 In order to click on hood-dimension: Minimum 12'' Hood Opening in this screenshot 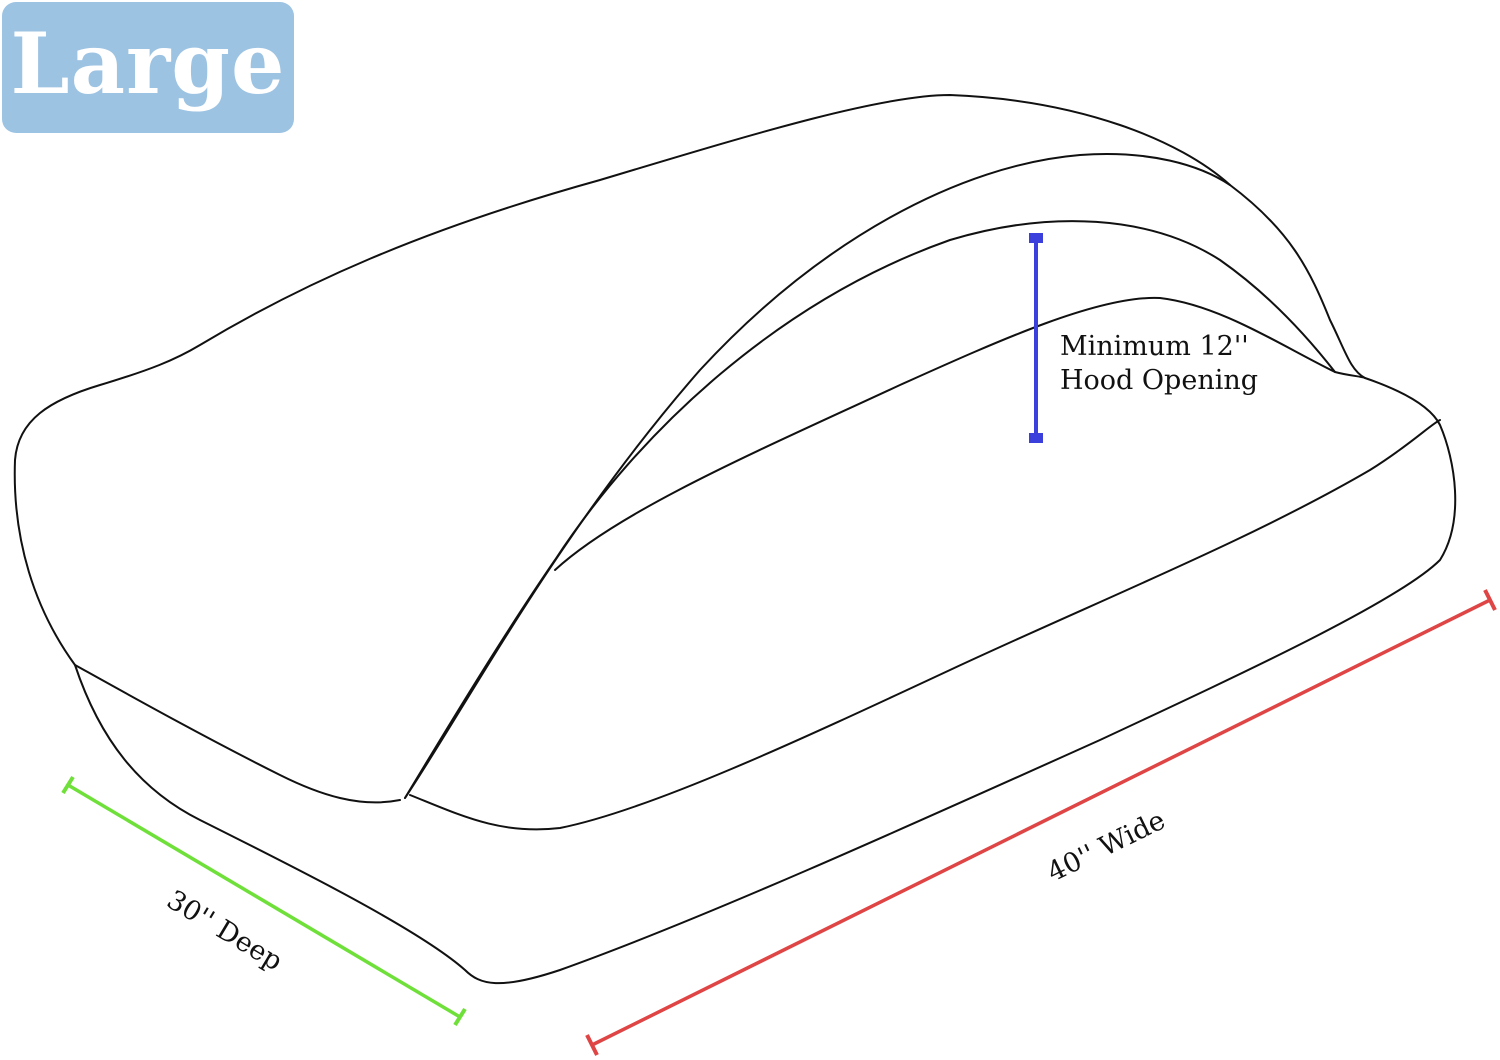, I will do `click(1143, 338)`.